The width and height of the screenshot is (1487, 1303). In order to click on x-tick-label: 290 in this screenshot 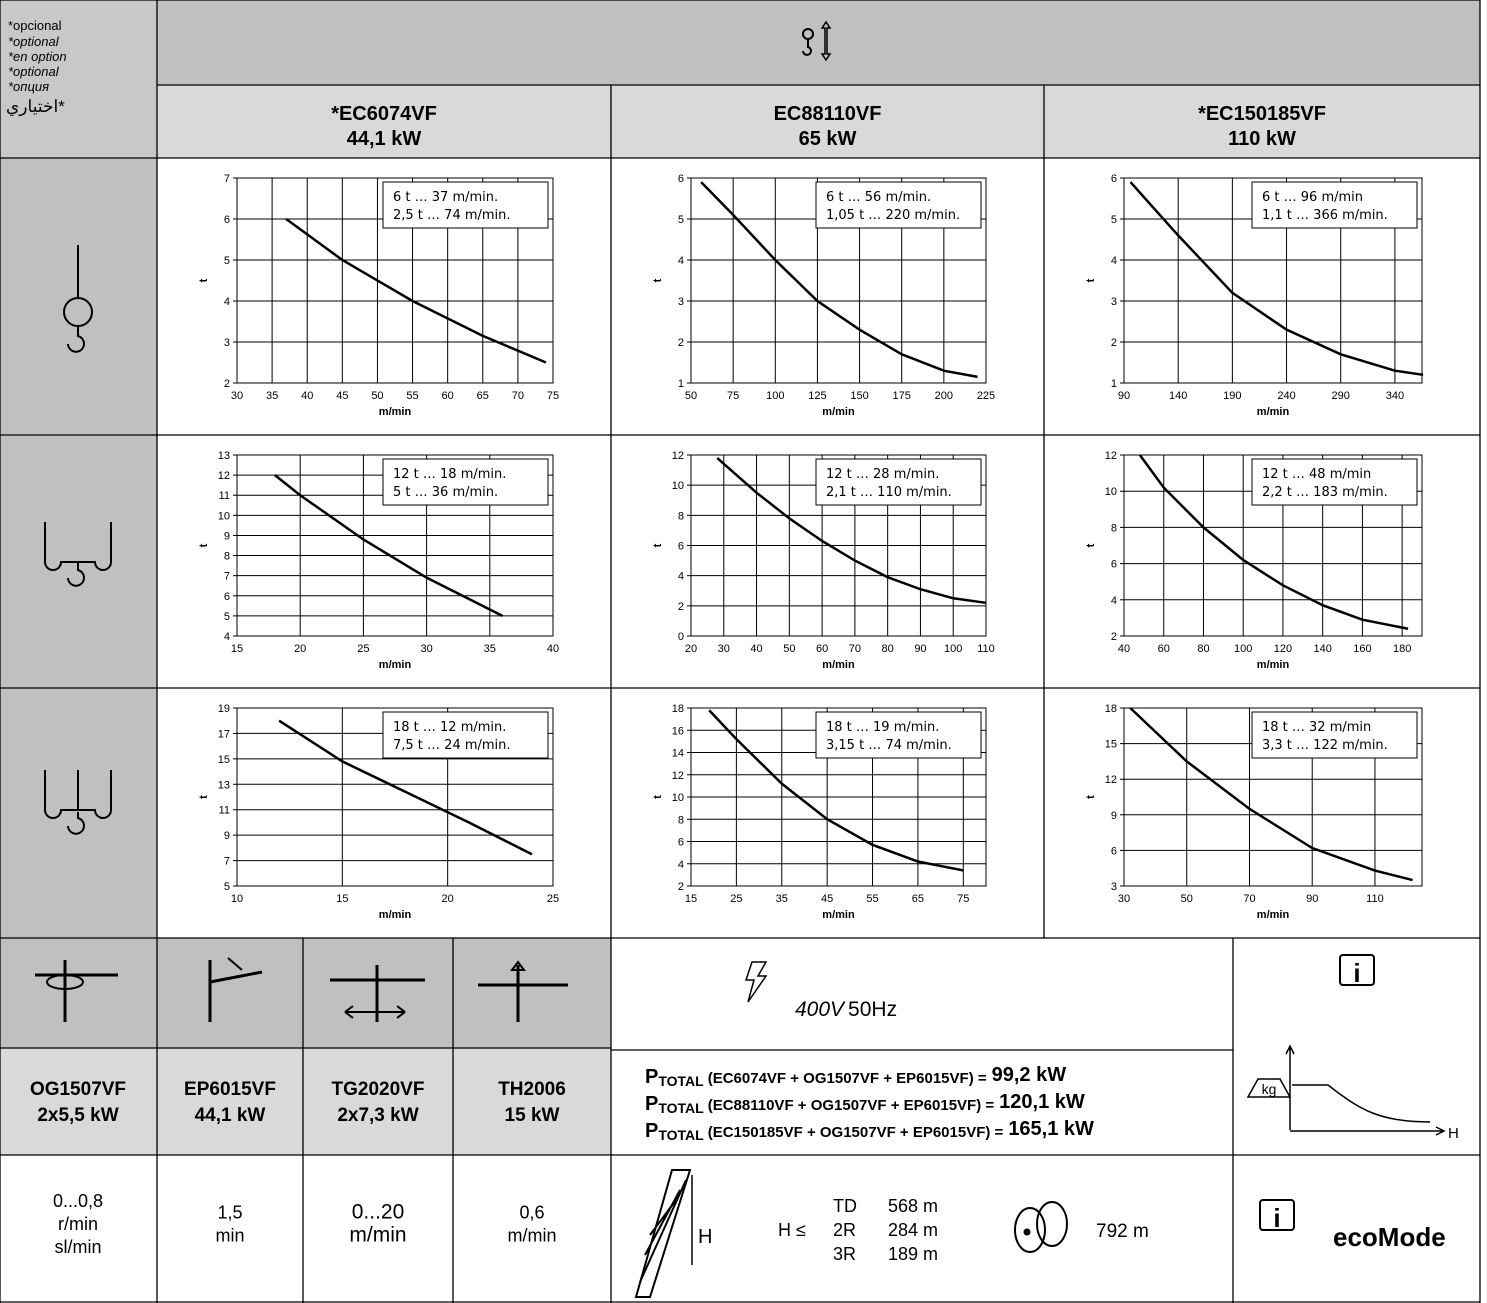, I will do `click(1341, 396)`.